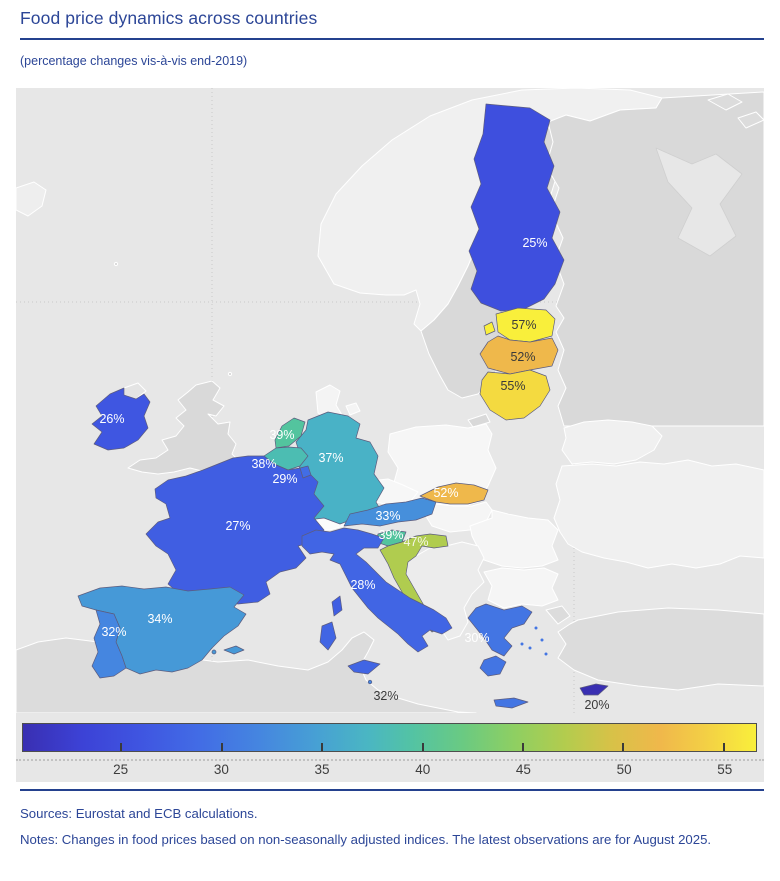 Image resolution: width=780 pixels, height=881 pixels. Describe the element at coordinates (237, 526) in the screenshot. I see `label-france: 27%` at that location.